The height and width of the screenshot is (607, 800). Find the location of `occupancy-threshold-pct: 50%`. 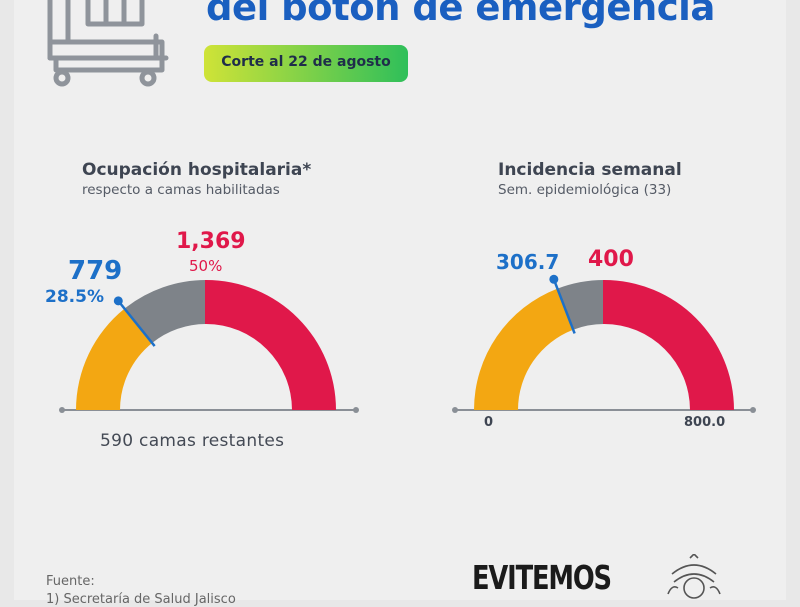

occupancy-threshold-pct: 50% is located at coordinates (206, 266).